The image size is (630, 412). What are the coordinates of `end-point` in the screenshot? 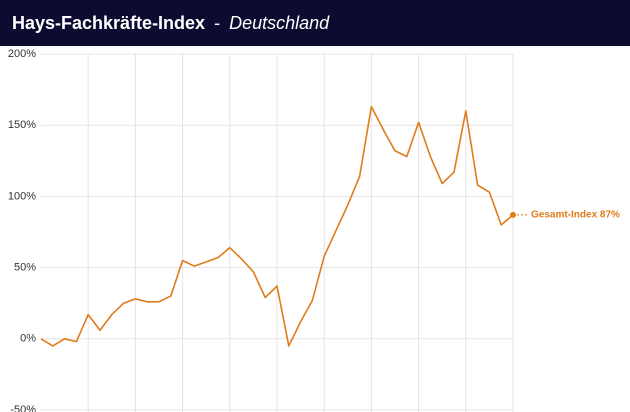 It's located at (513, 214).